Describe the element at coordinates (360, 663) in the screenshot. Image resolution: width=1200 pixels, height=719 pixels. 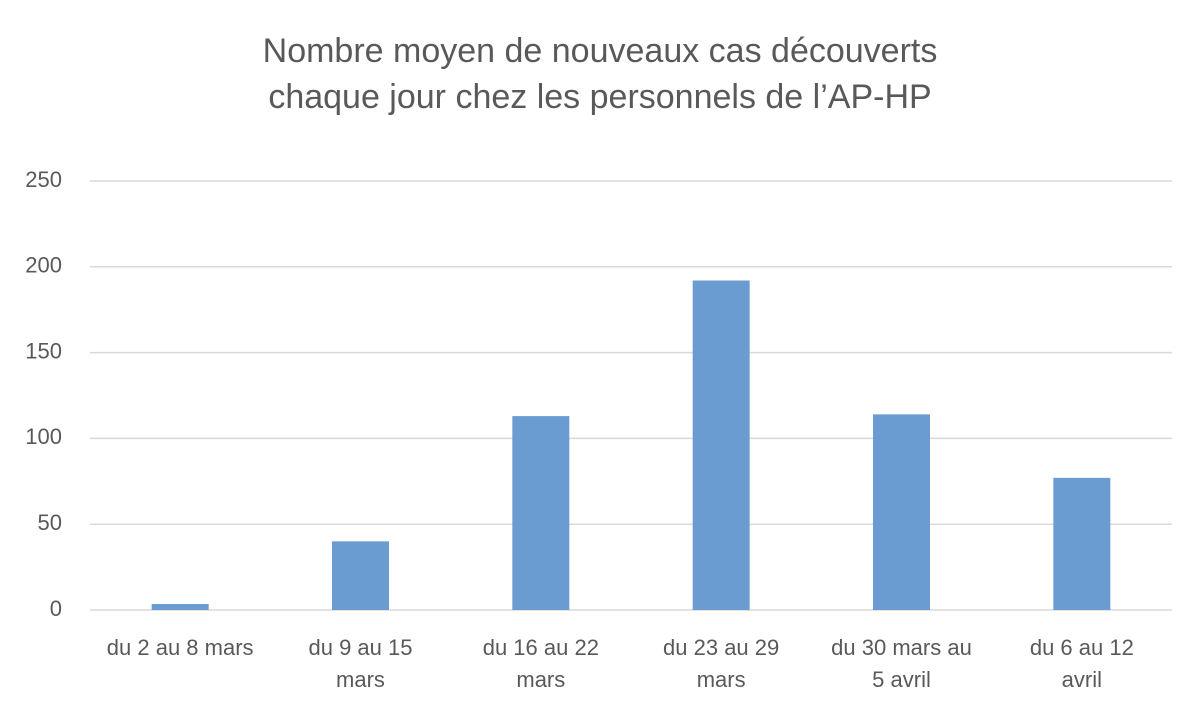
I see `x-tick-label: du 9 au 15 mars` at that location.